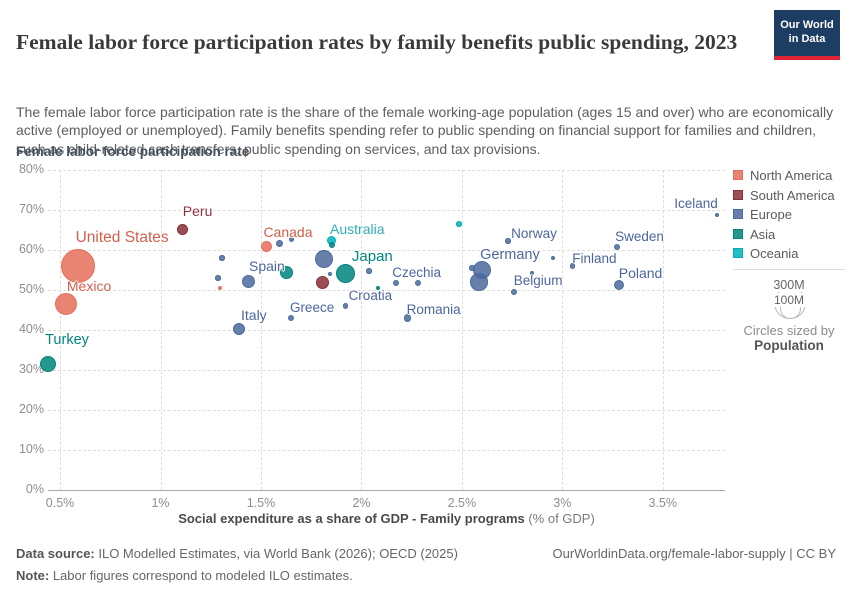 The width and height of the screenshot is (850, 600). I want to click on owid-logo: Our World in Data, so click(807, 35).